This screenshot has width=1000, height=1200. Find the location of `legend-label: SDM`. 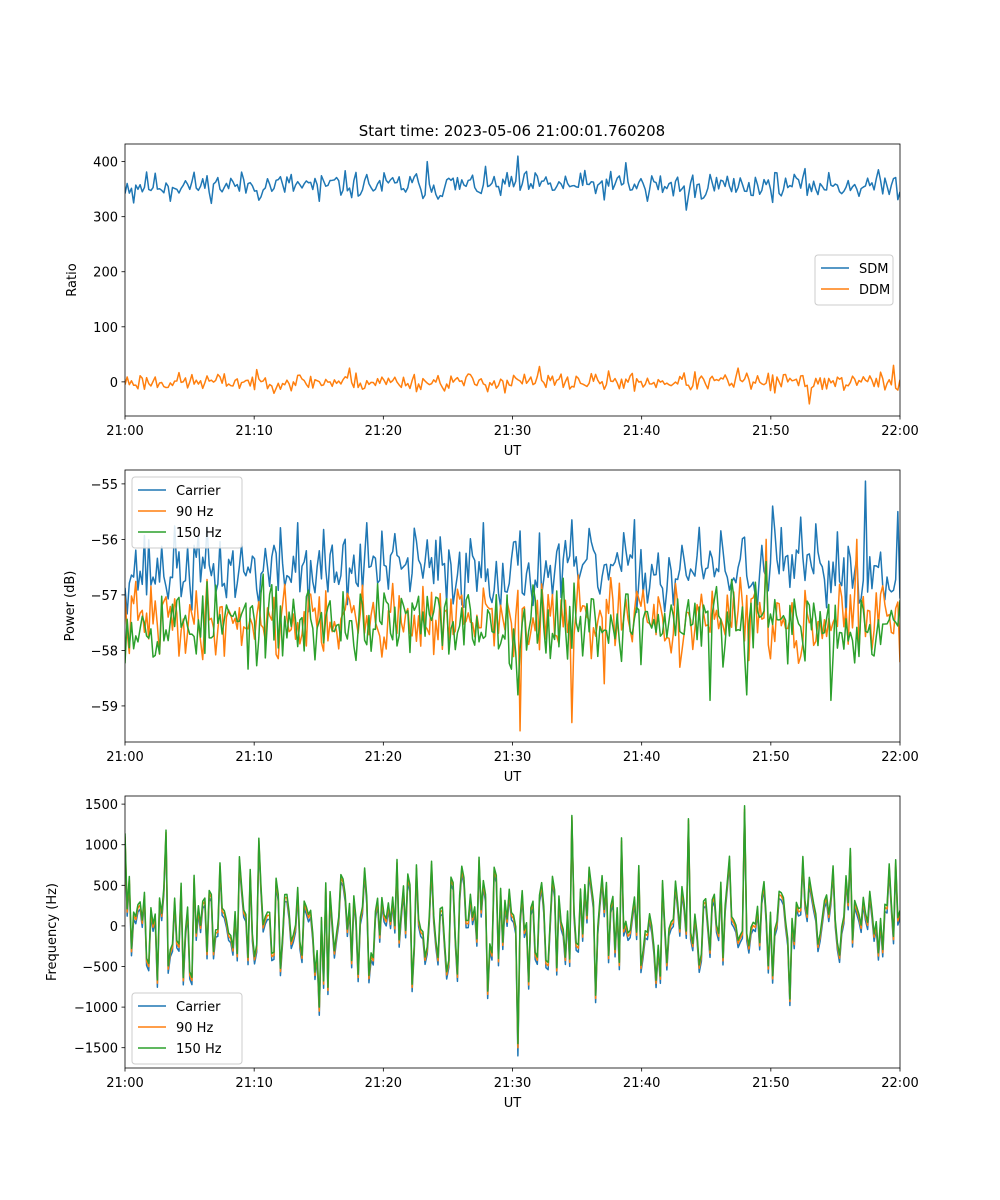

legend-label: SDM is located at coordinates (873, 269).